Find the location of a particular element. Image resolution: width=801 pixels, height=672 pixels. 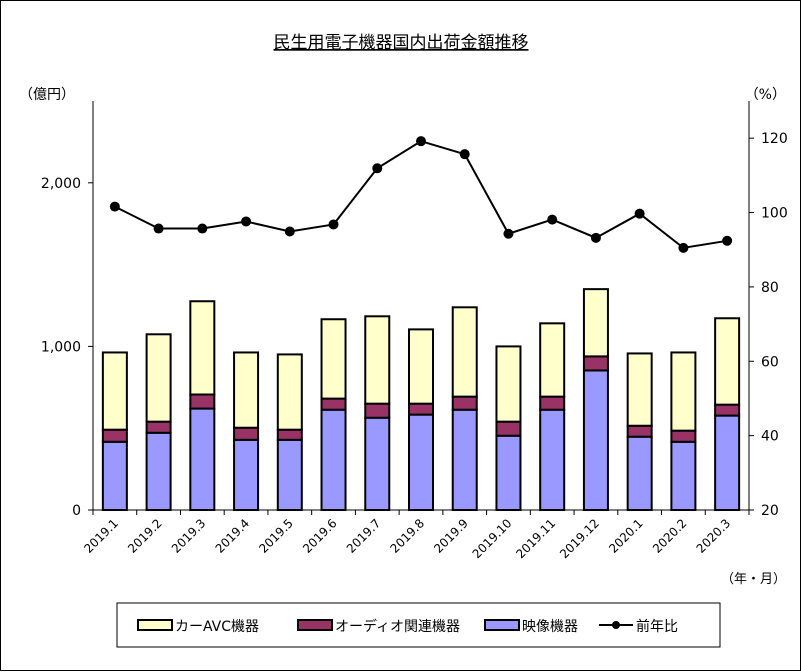

left-tick-label: 1,000 is located at coordinates (61, 347).